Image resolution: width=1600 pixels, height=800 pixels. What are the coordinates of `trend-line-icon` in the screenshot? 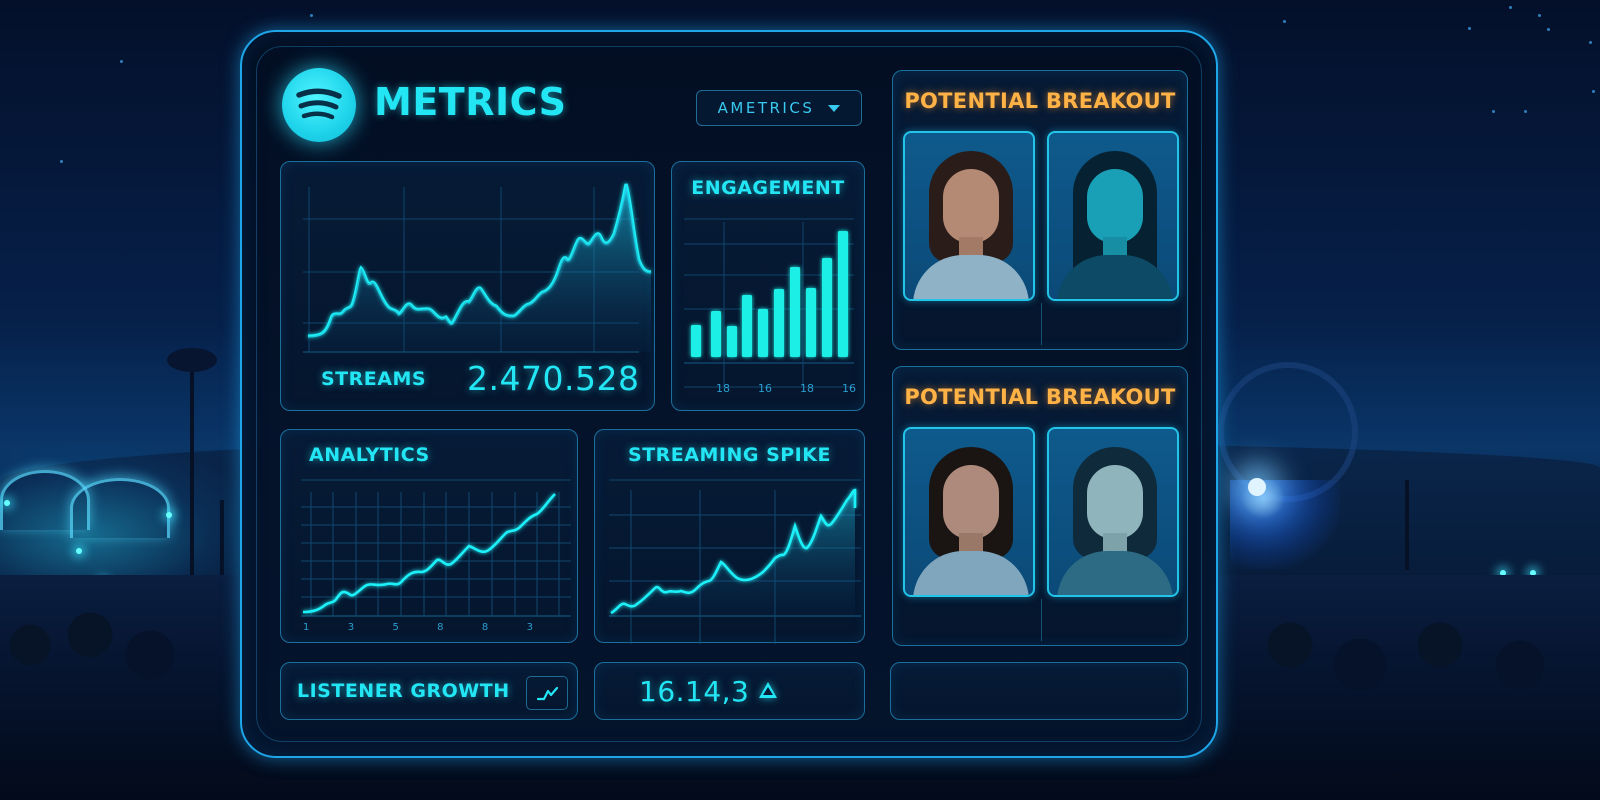 It's located at (547, 693).